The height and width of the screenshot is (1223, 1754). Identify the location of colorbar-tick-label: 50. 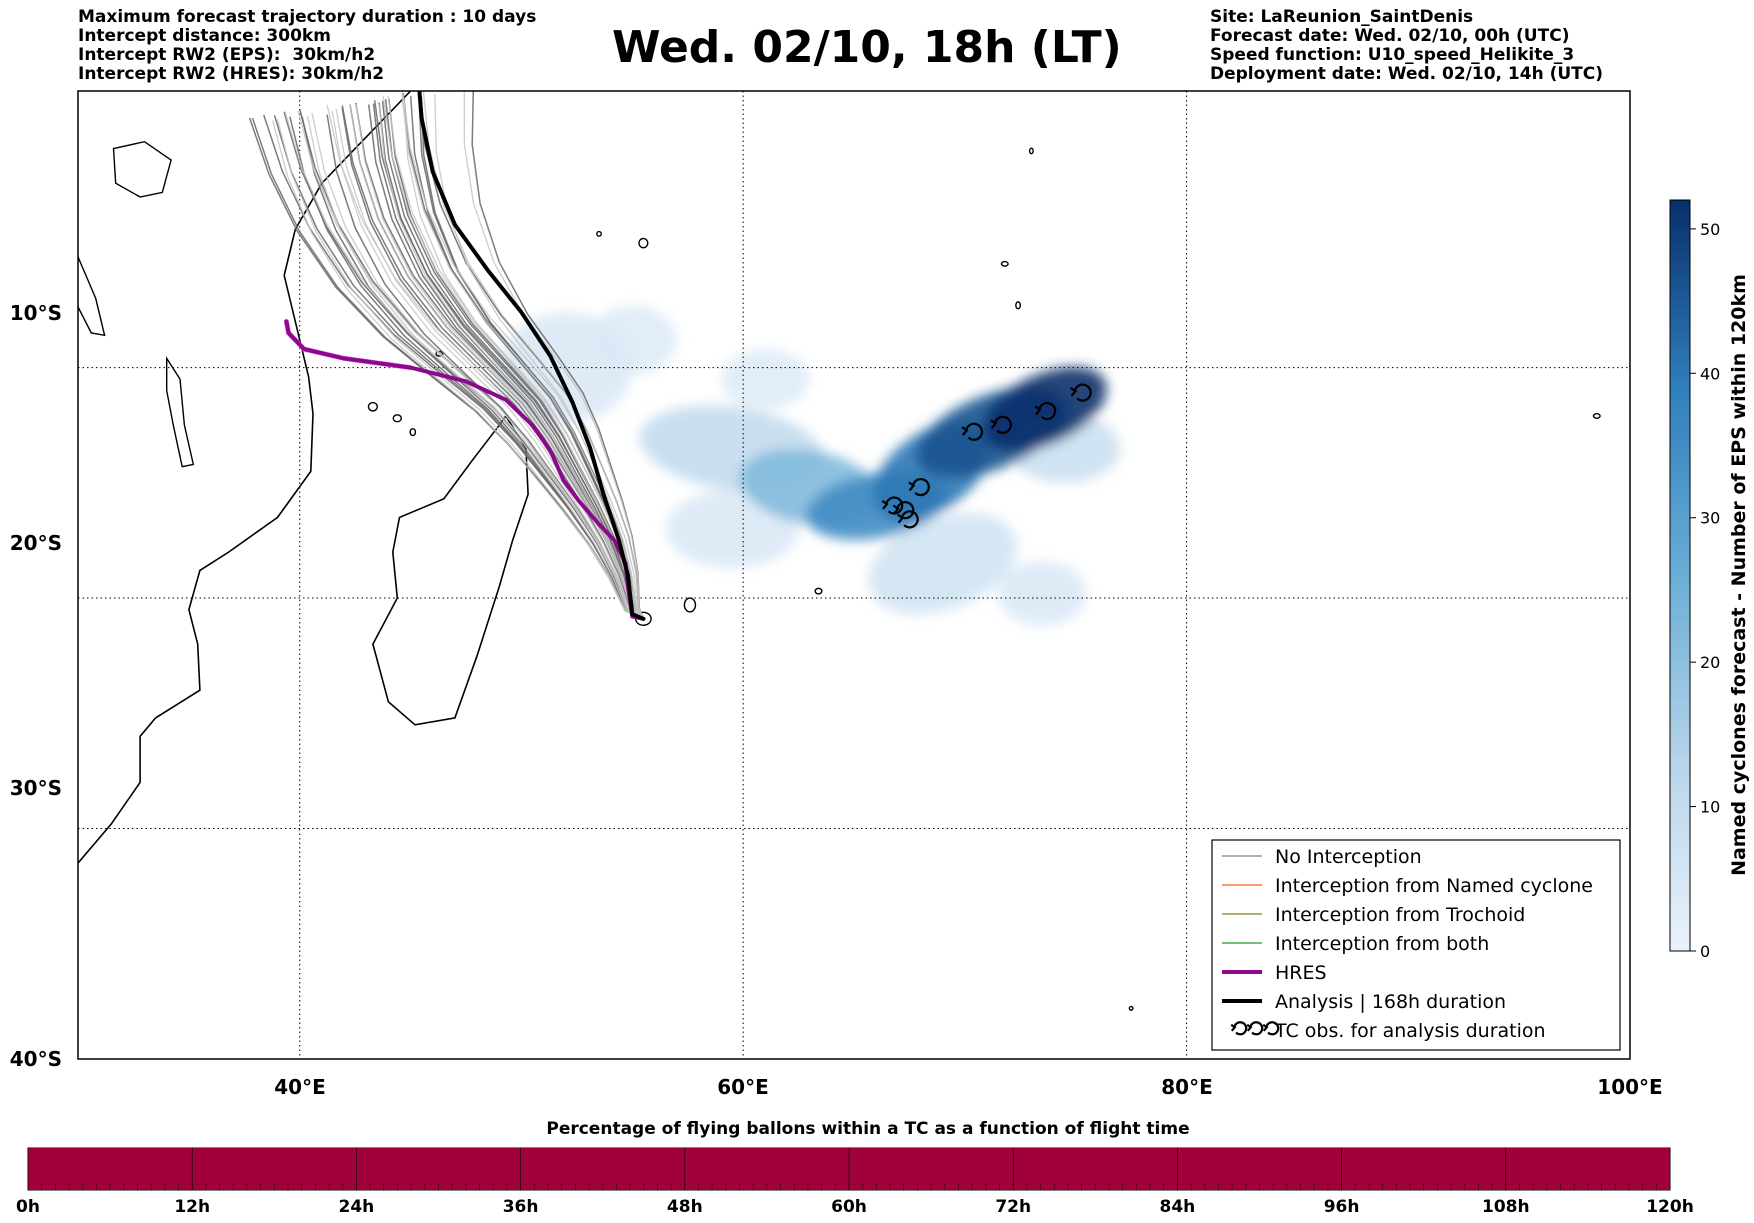
(1710, 229).